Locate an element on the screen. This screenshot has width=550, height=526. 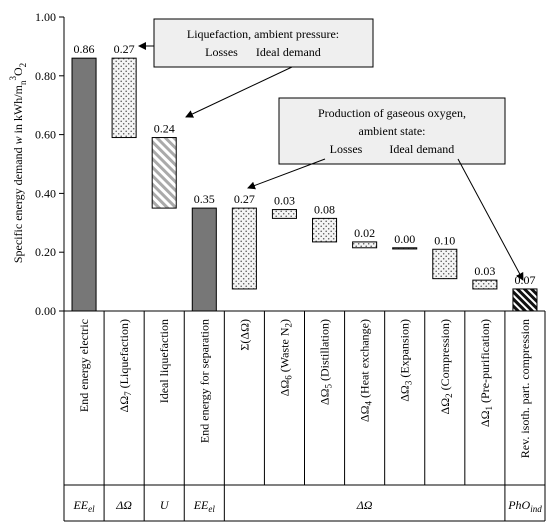
annotation-liquefaction-box is located at coordinates (263, 43).